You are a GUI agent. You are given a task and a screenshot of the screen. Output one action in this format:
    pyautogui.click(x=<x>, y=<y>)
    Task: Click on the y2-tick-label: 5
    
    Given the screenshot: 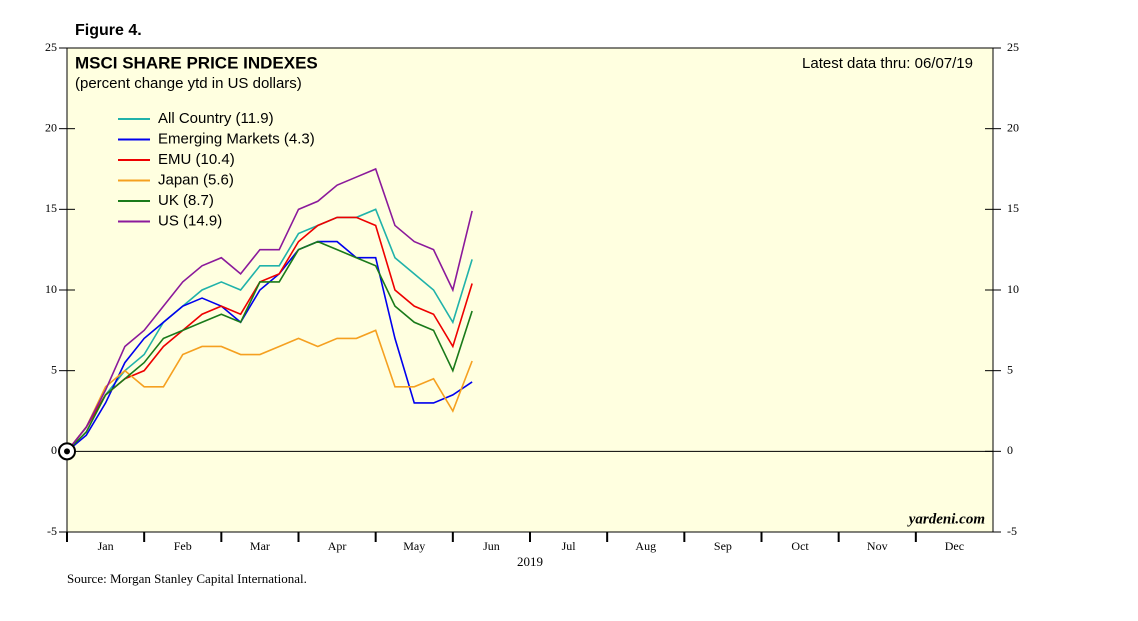 What is the action you would take?
    pyautogui.click(x=1010, y=369)
    